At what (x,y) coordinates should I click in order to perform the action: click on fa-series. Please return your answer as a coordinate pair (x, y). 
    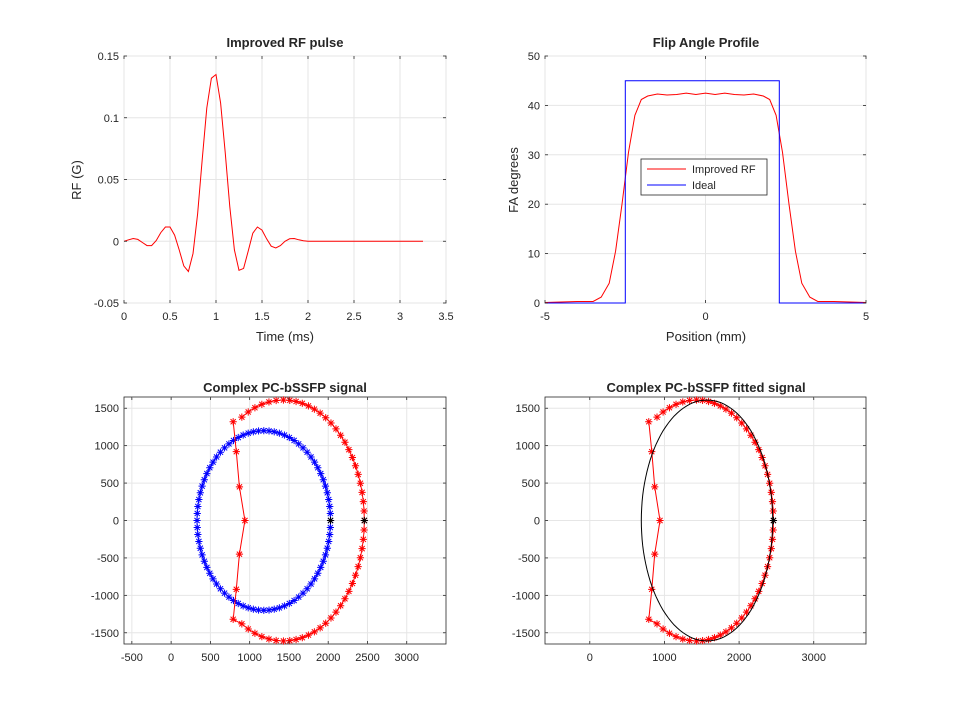
    Looking at the image, I should click on (705, 192).